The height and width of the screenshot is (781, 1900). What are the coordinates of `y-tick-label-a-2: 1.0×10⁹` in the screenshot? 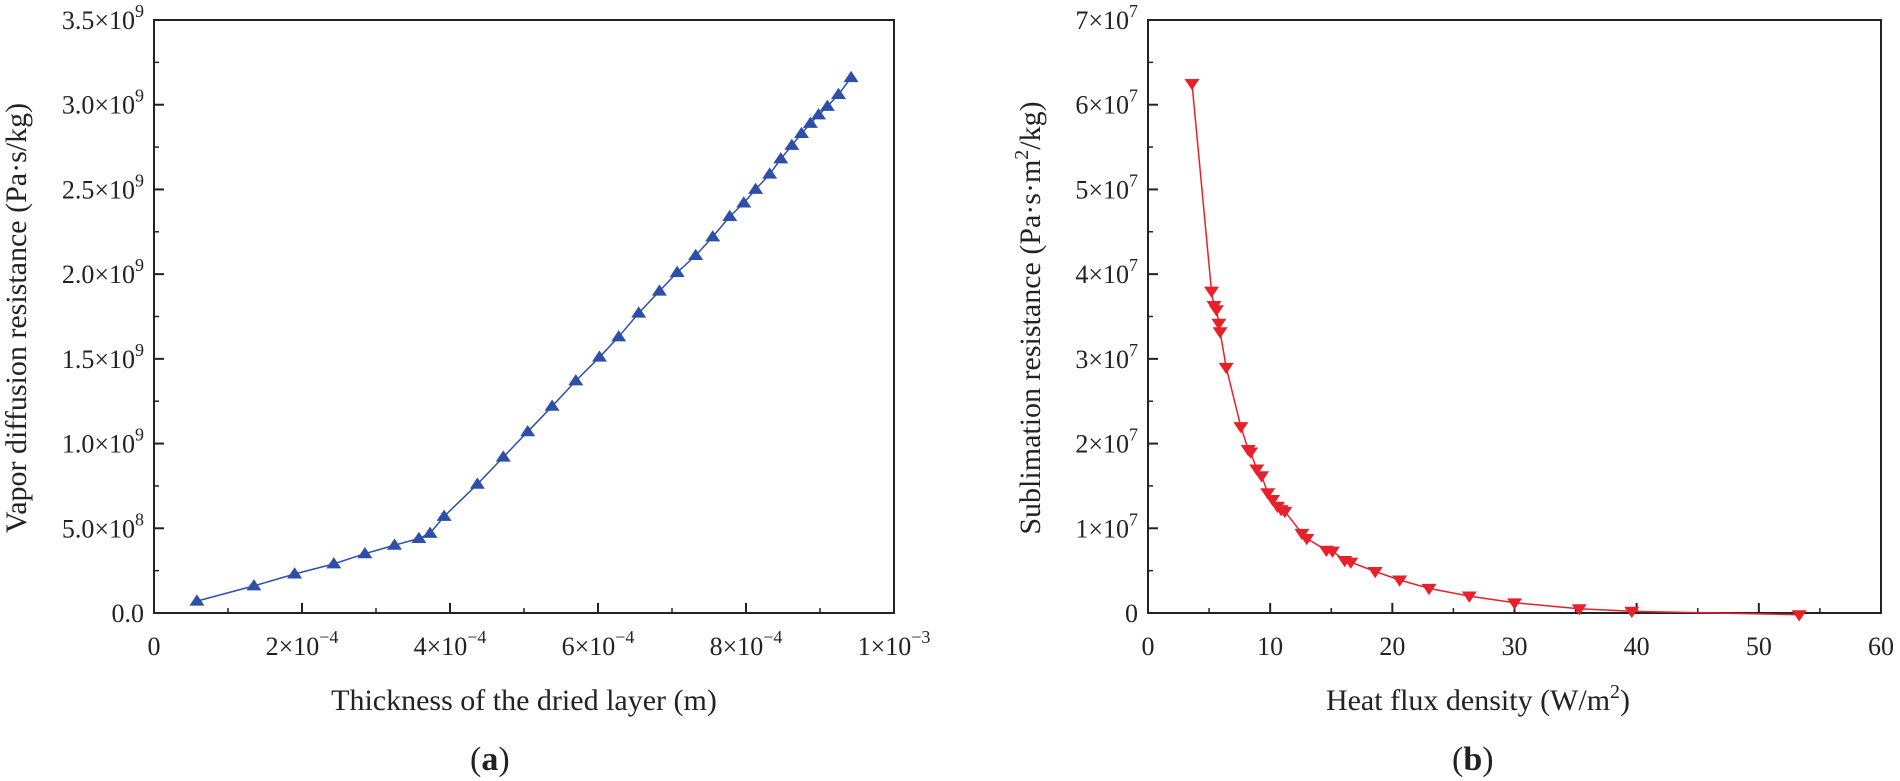 It's located at (103, 442).